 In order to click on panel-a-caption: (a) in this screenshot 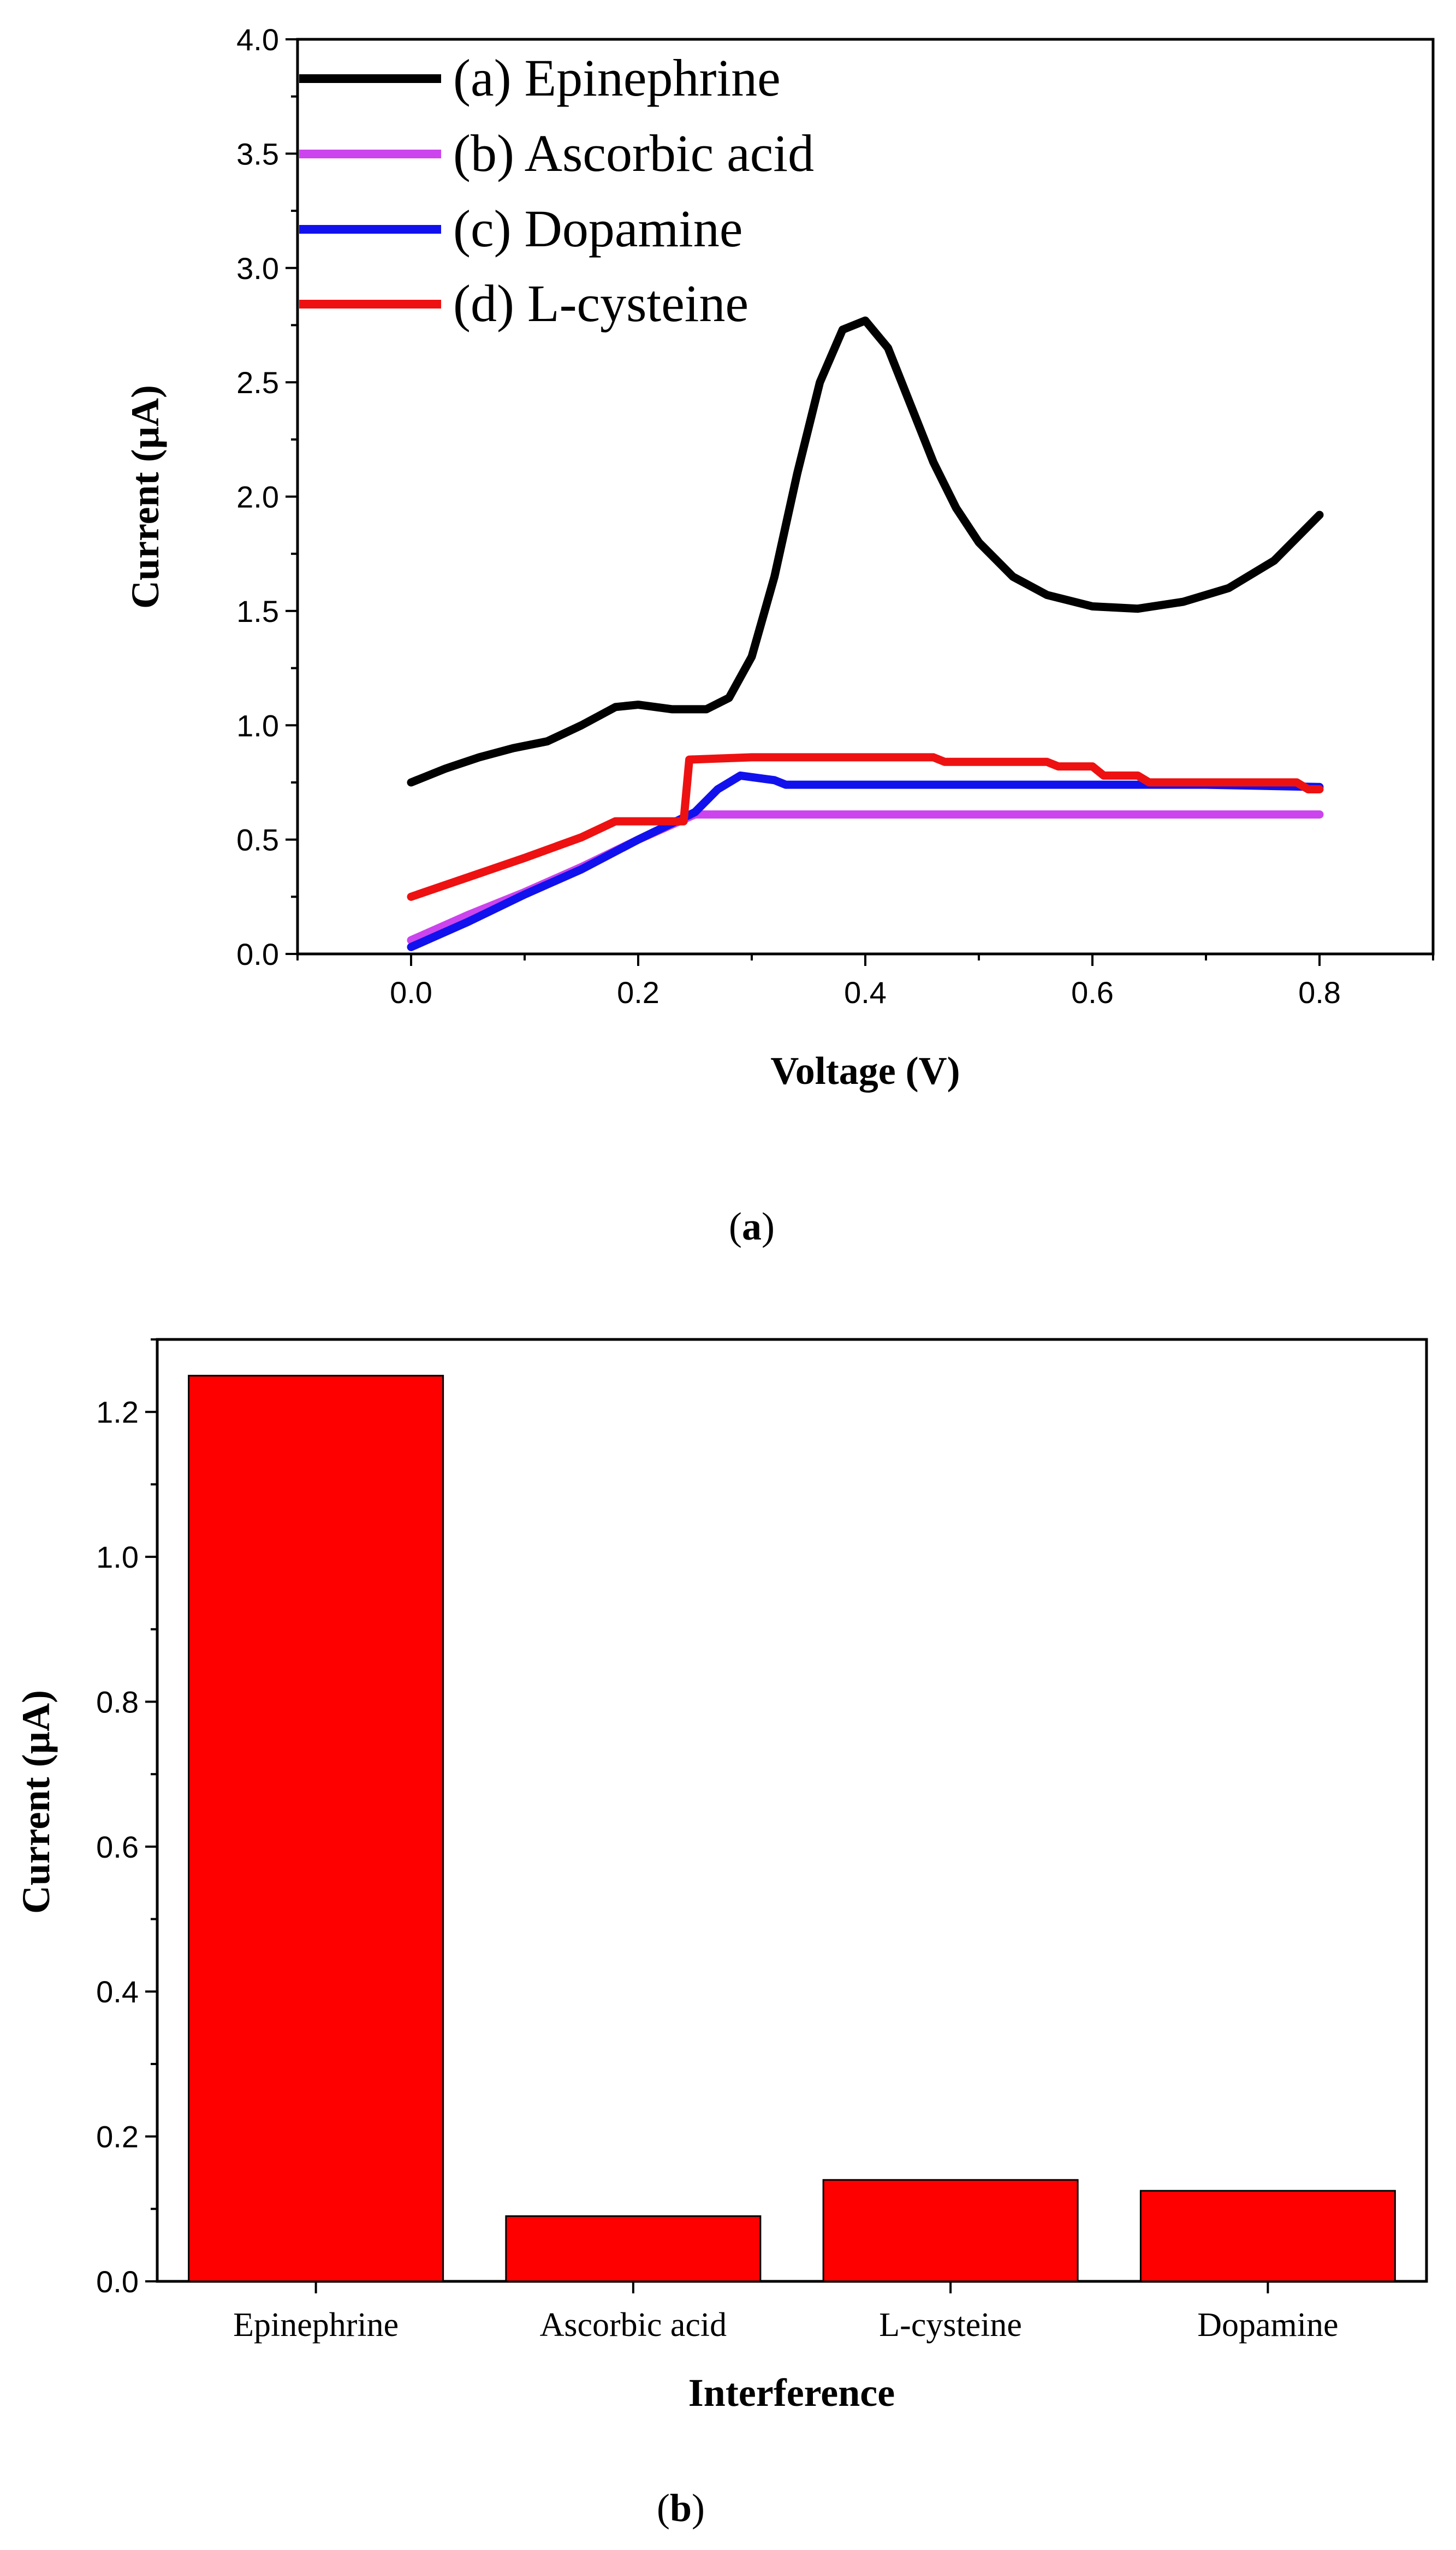, I will do `click(752, 1226)`.